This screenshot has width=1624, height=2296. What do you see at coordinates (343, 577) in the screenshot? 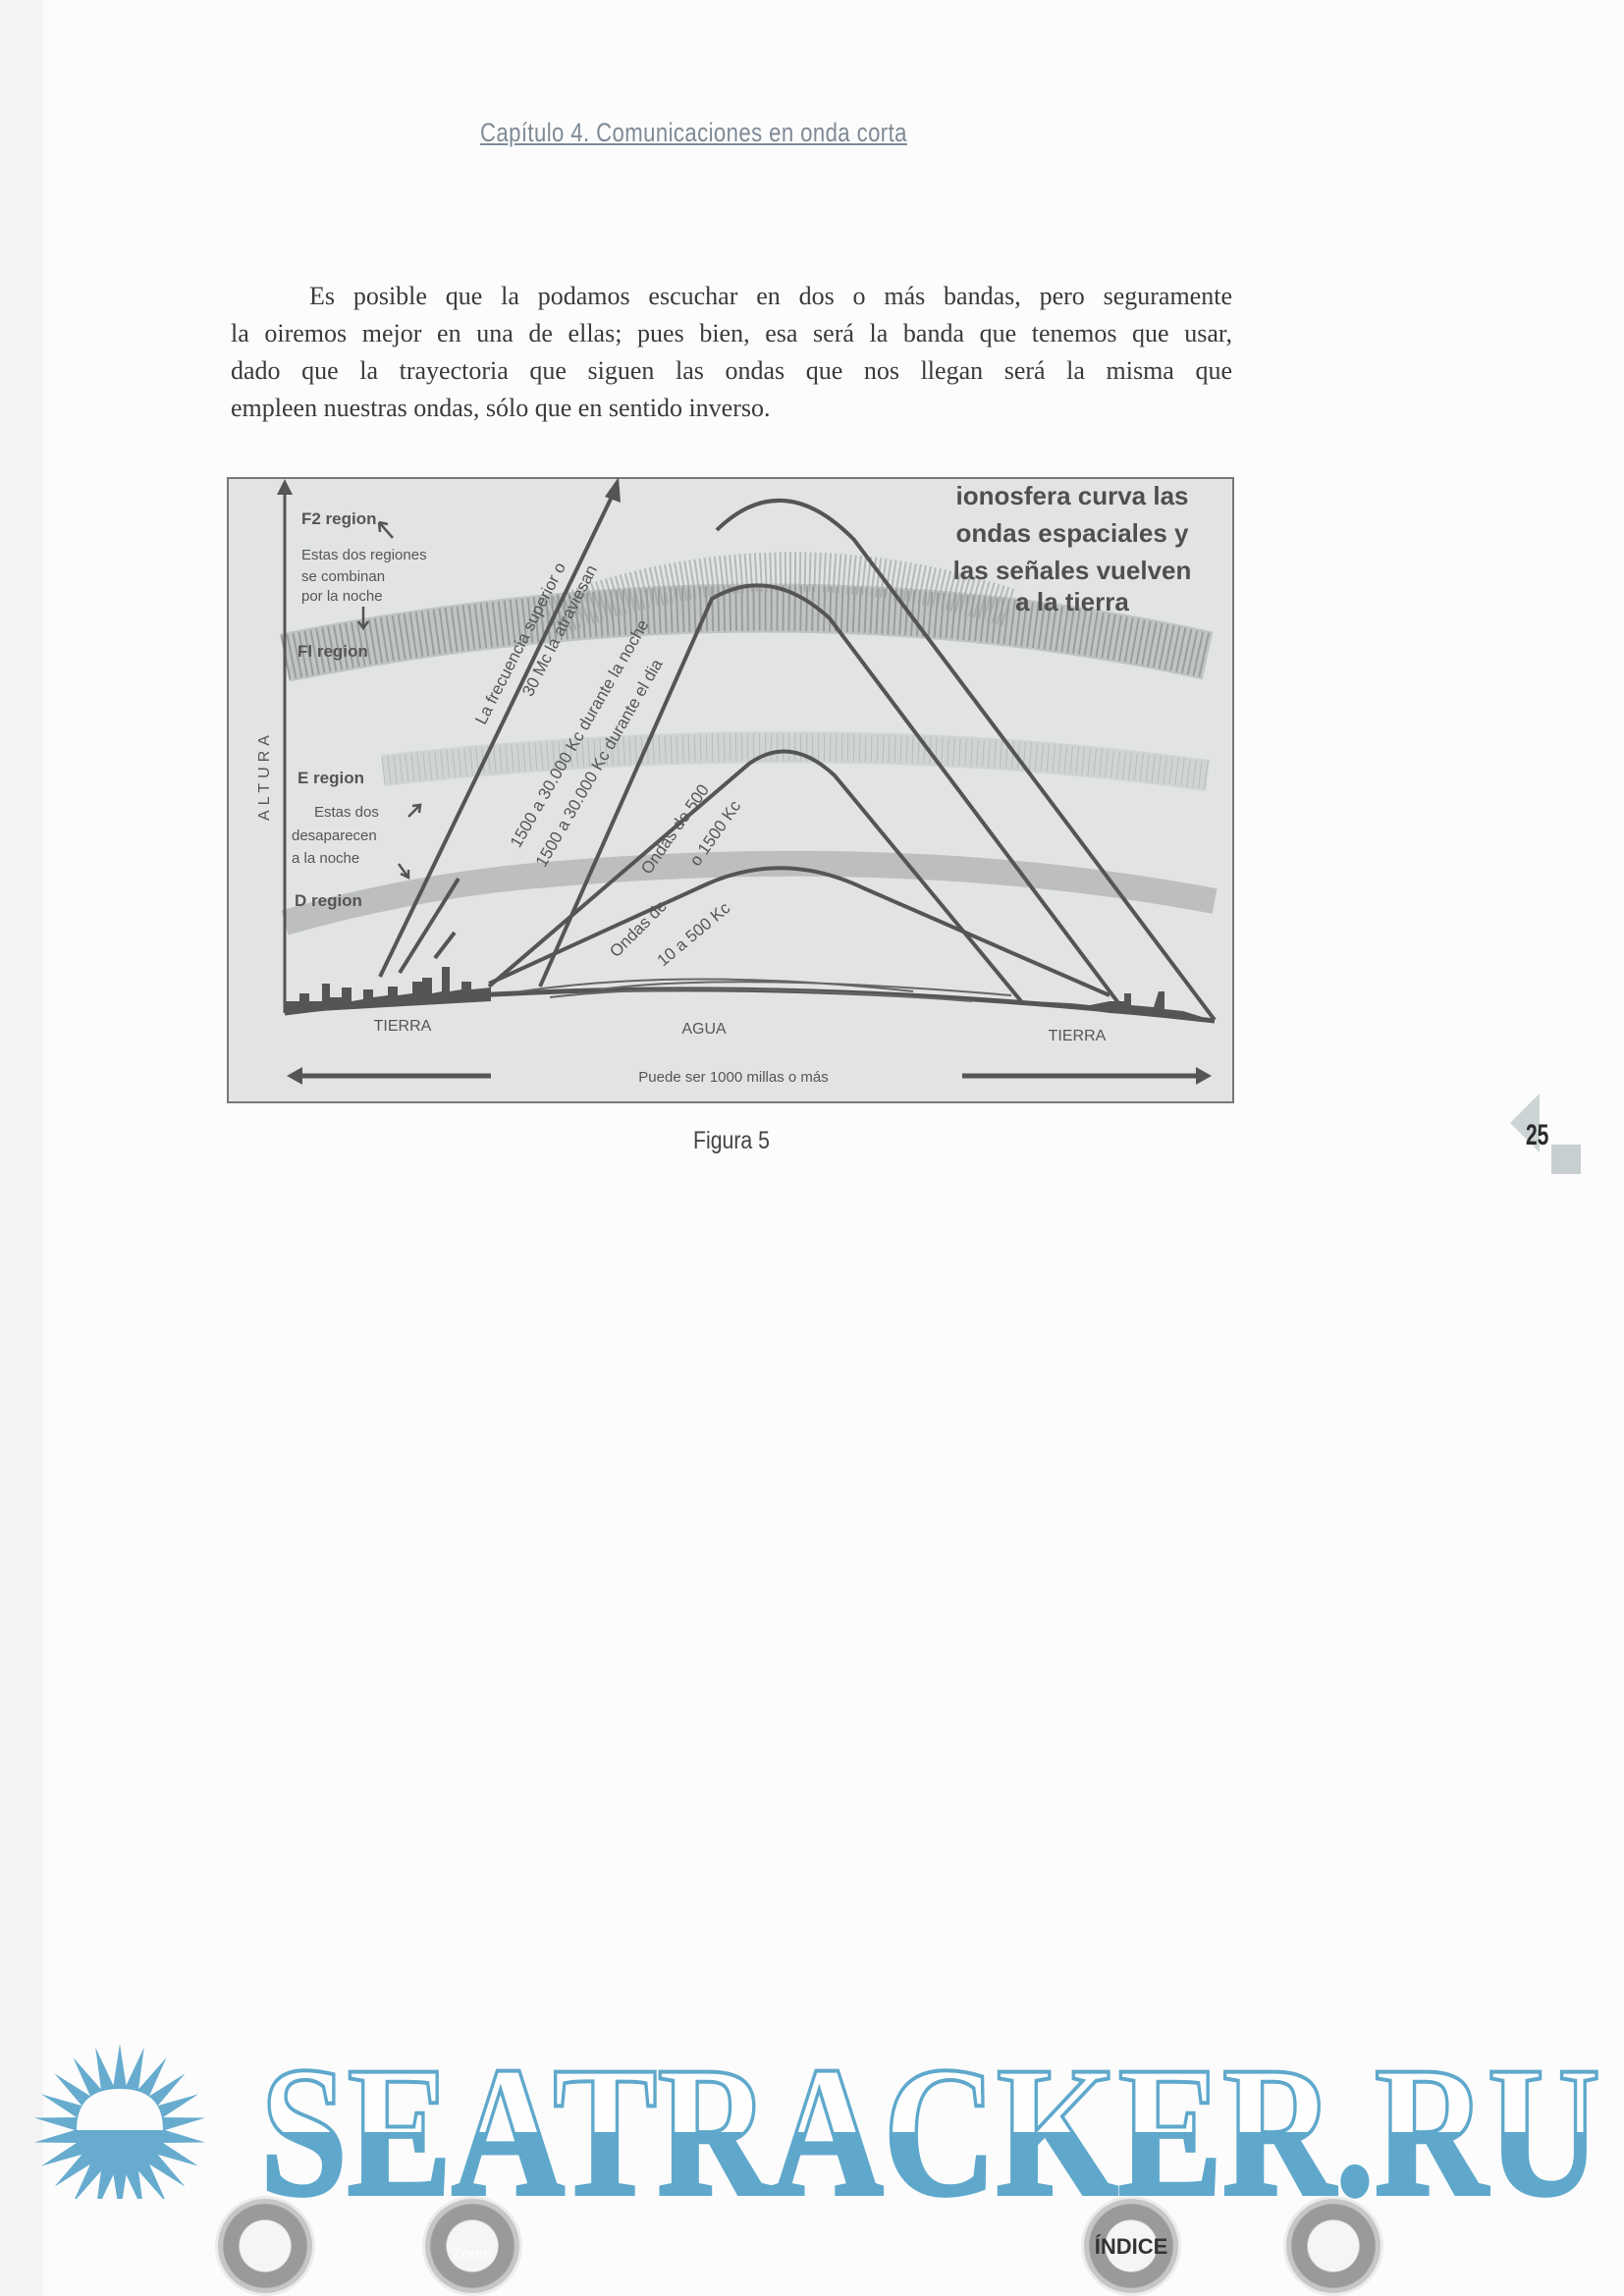
I see `f2-note-line: se combinan` at bounding box center [343, 577].